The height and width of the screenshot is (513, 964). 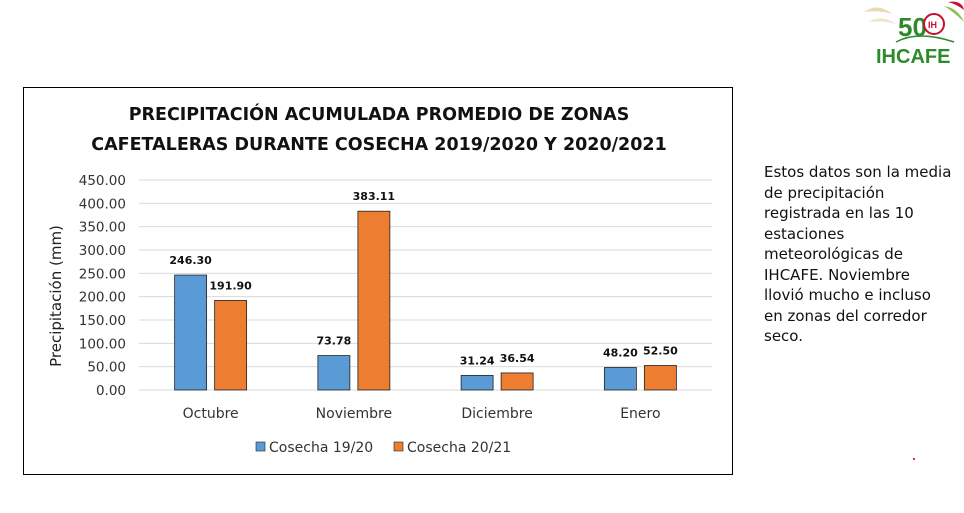 I want to click on data-label: 246.30, so click(x=190, y=260).